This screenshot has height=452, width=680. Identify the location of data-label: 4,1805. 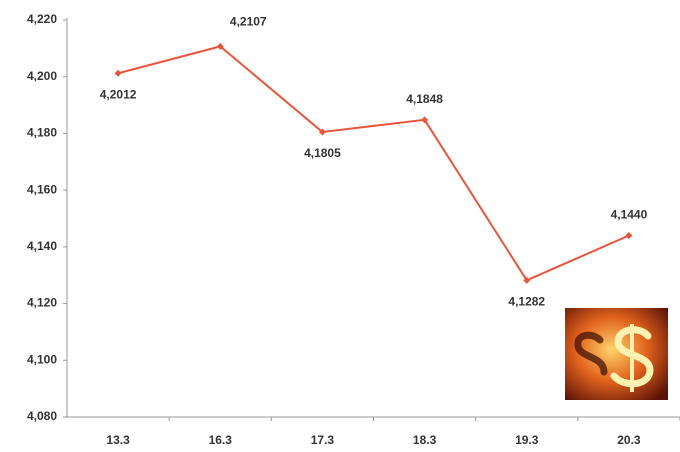
(322, 153).